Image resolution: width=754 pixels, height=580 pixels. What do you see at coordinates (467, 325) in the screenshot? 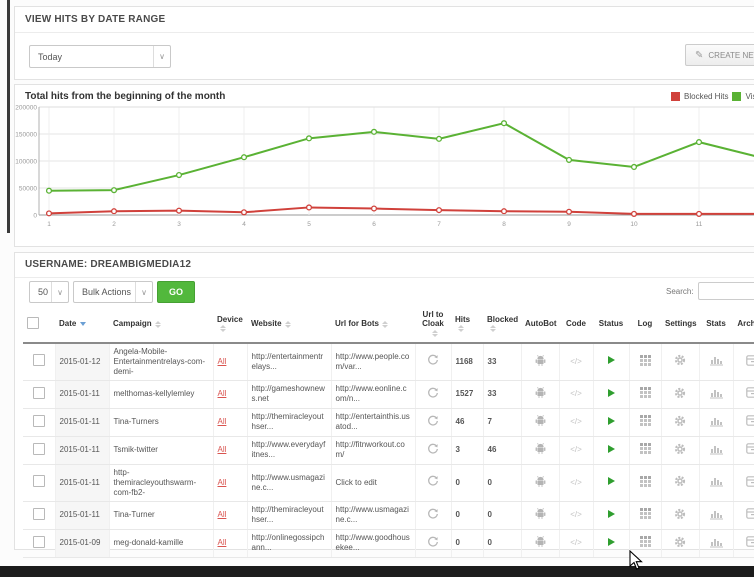
I see `col-hits: Hits` at bounding box center [467, 325].